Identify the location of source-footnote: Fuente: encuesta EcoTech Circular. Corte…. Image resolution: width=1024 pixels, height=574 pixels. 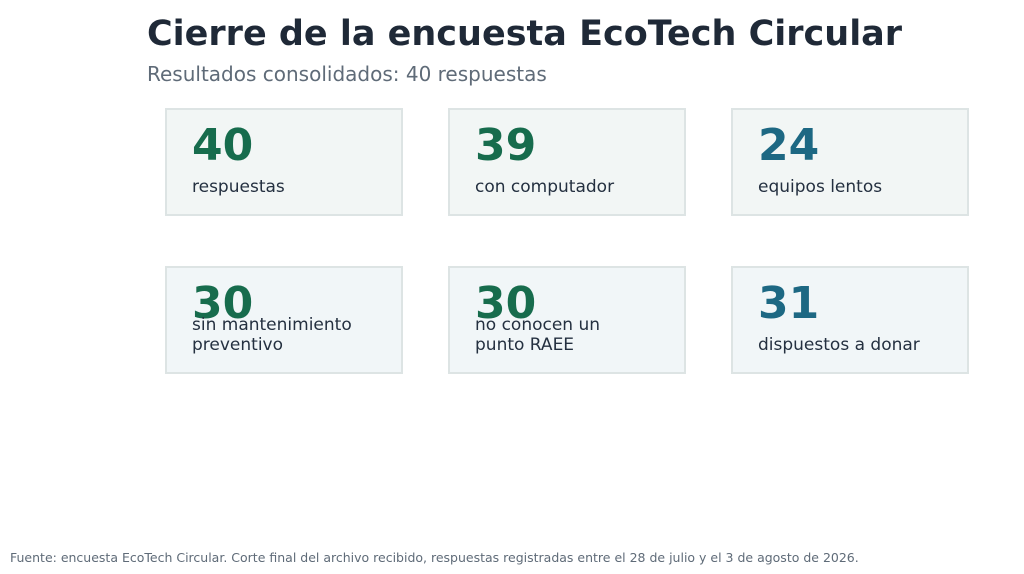
(434, 557).